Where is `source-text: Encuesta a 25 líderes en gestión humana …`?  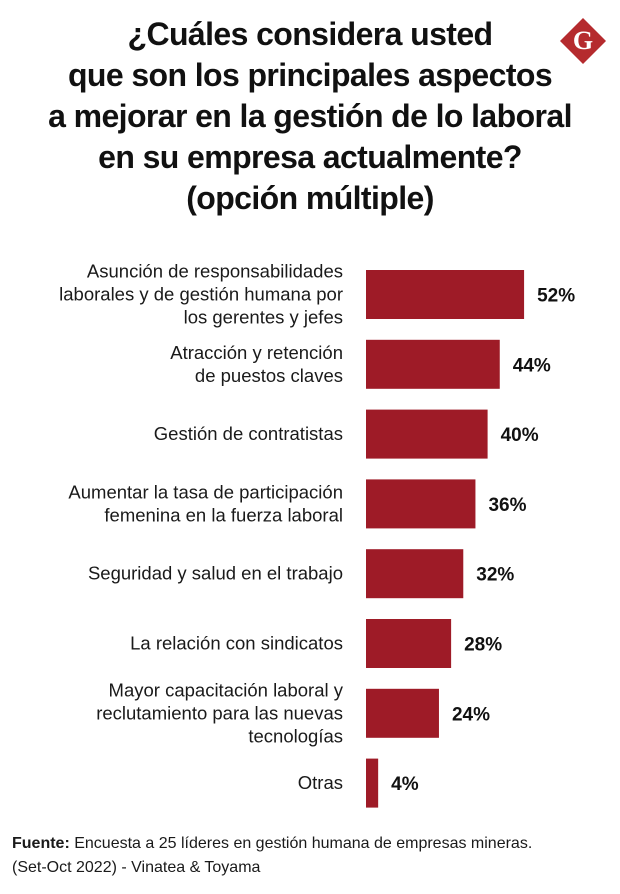
source-text: Encuesta a 25 líderes en gestión humana … is located at coordinates (301, 843).